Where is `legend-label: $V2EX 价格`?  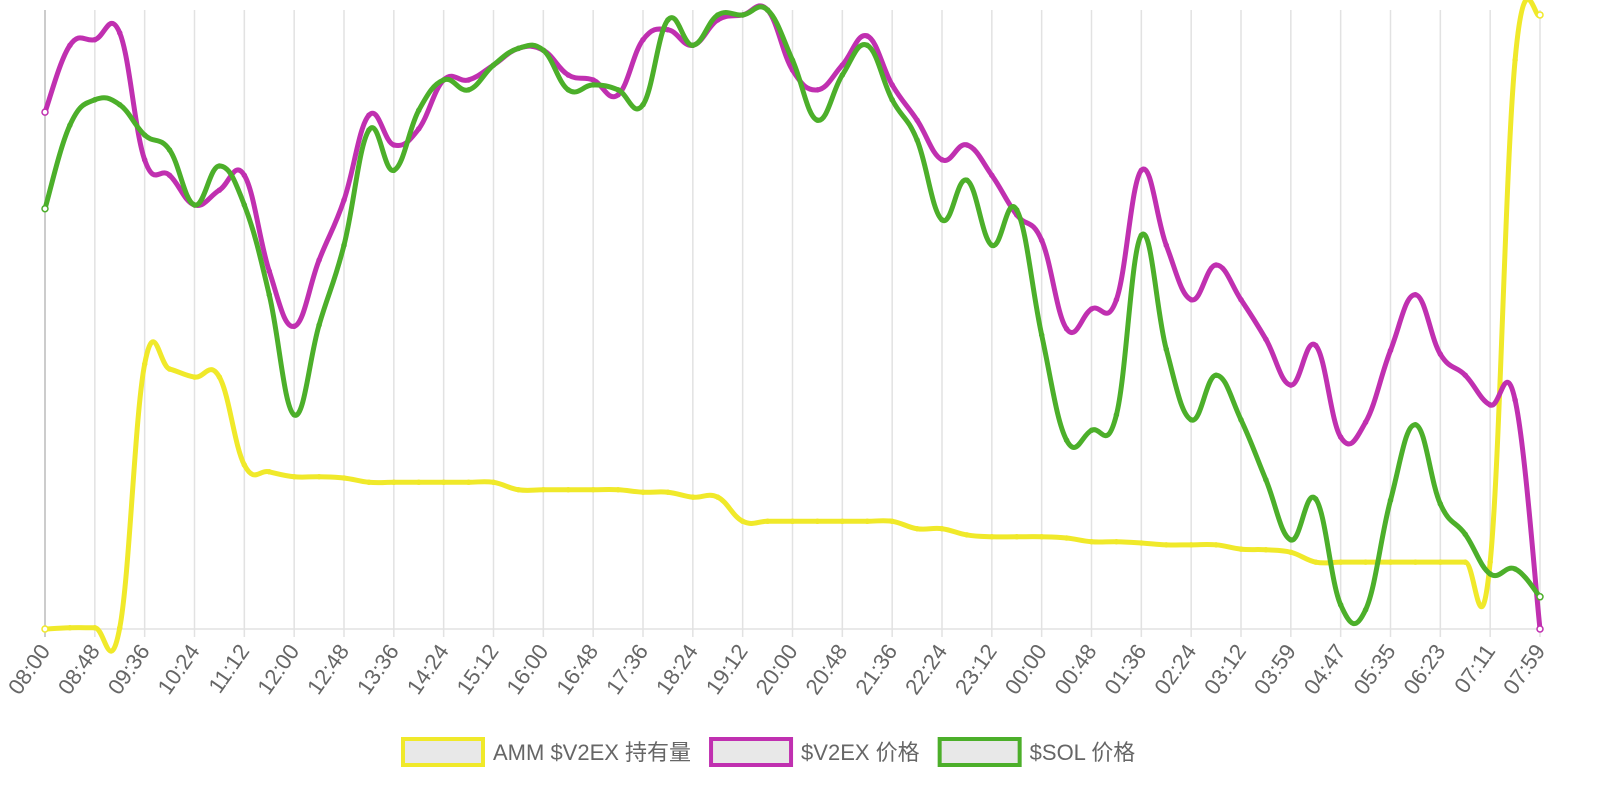
legend-label: $V2EX 价格 is located at coordinates (860, 752).